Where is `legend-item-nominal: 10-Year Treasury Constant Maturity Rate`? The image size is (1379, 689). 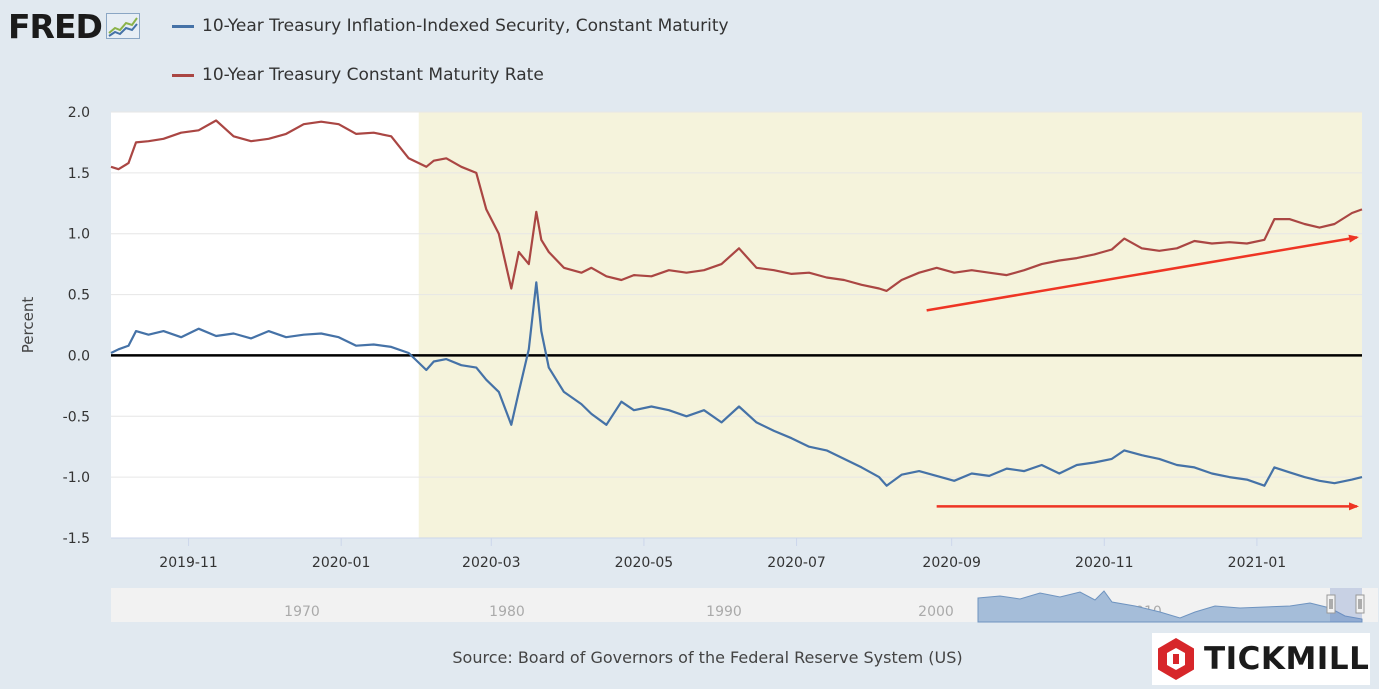
legend-item-nominal: 10-Year Treasury Constant Maturity Rate is located at coordinates (450, 75).